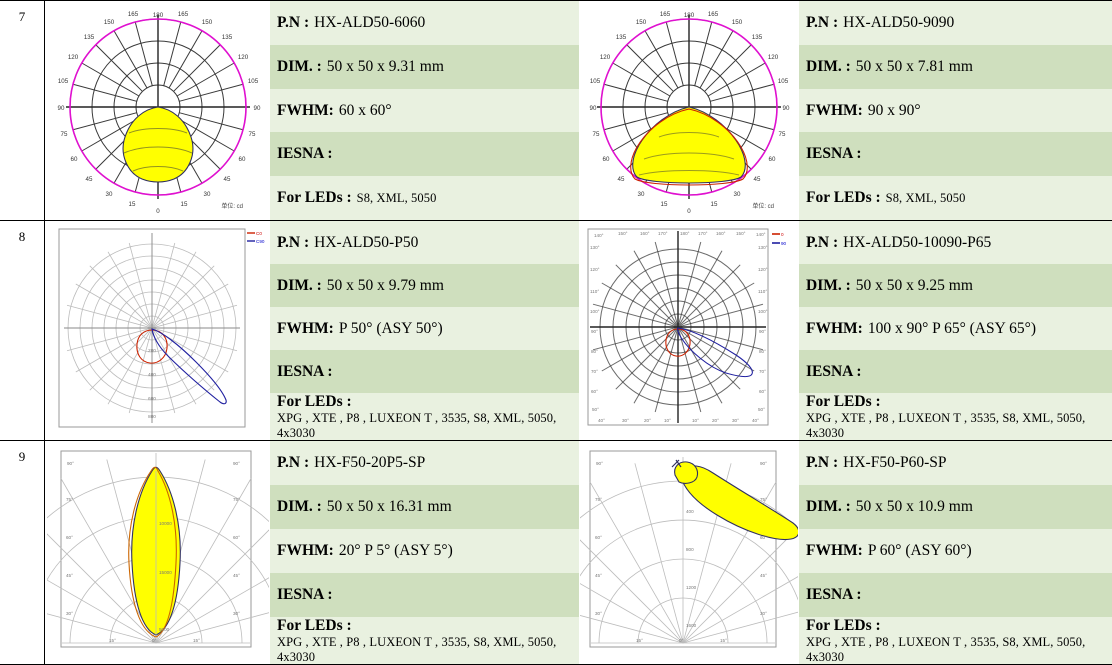 The height and width of the screenshot is (665, 1112). What do you see at coordinates (236, 499) in the screenshot?
I see `svg-text: 75°` at bounding box center [236, 499].